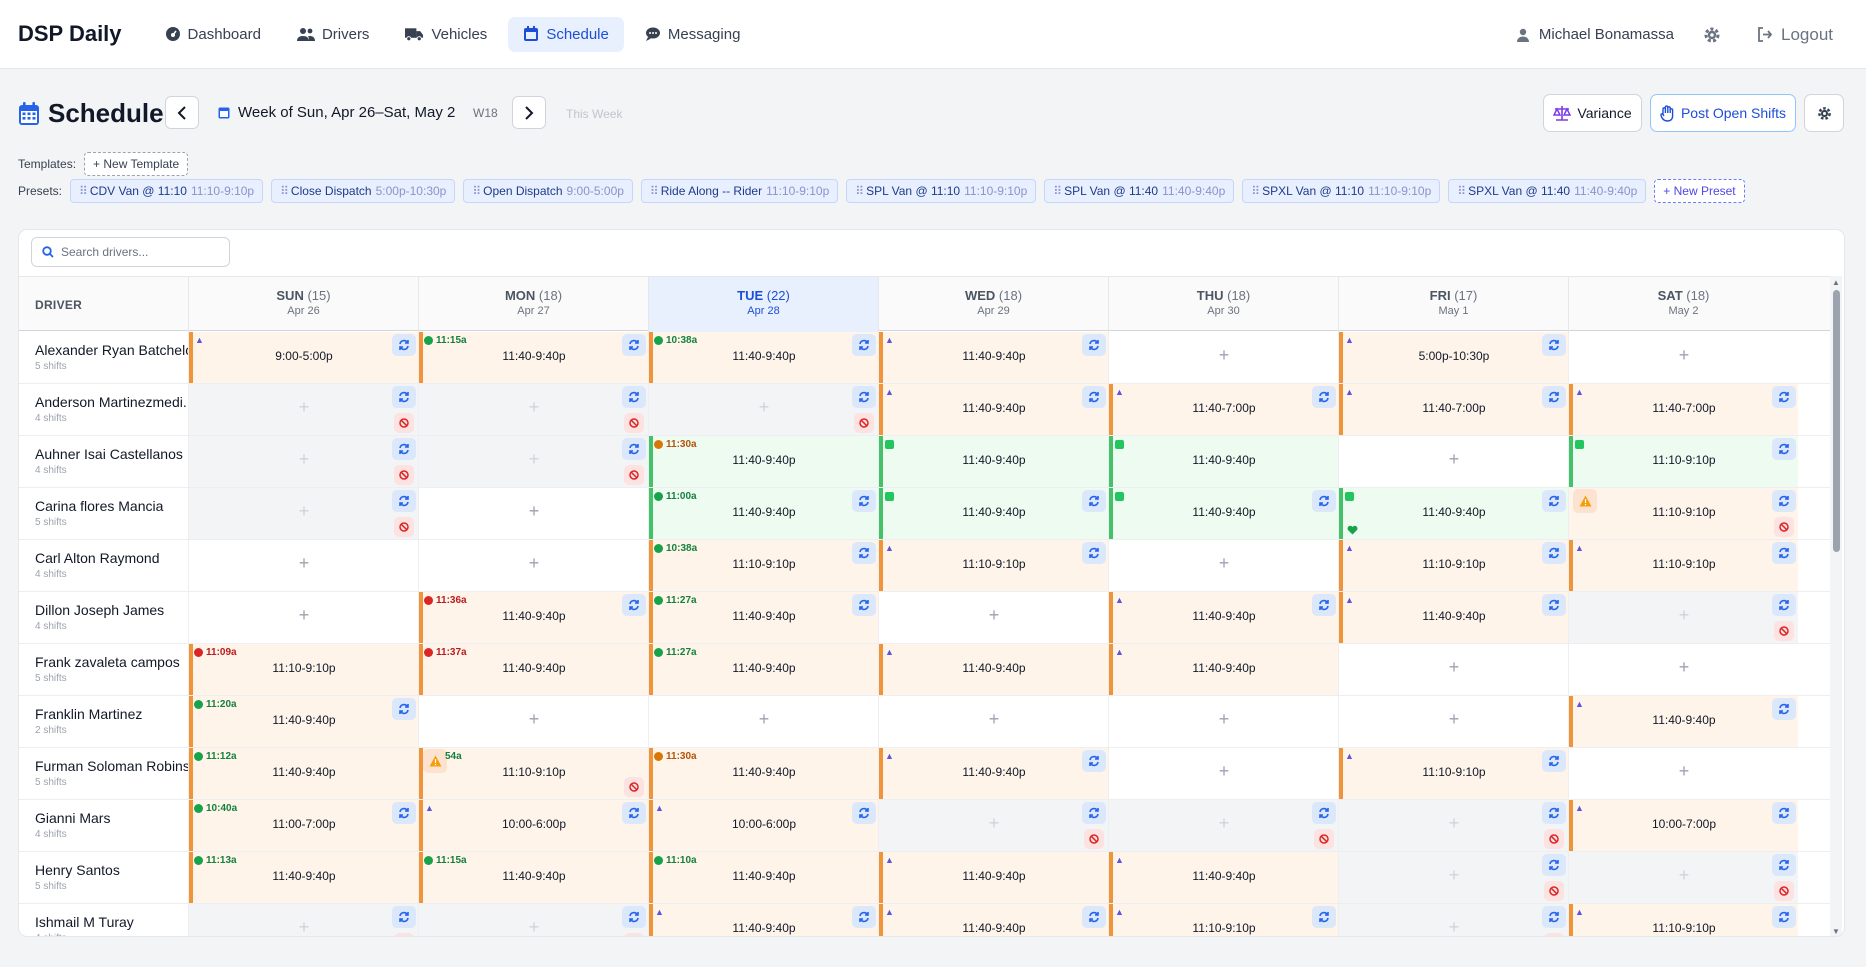 The width and height of the screenshot is (1866, 967). Describe the element at coordinates (1223, 409) in the screenshot. I see `shift-cell: ▲ 11:40-7:00p` at that location.